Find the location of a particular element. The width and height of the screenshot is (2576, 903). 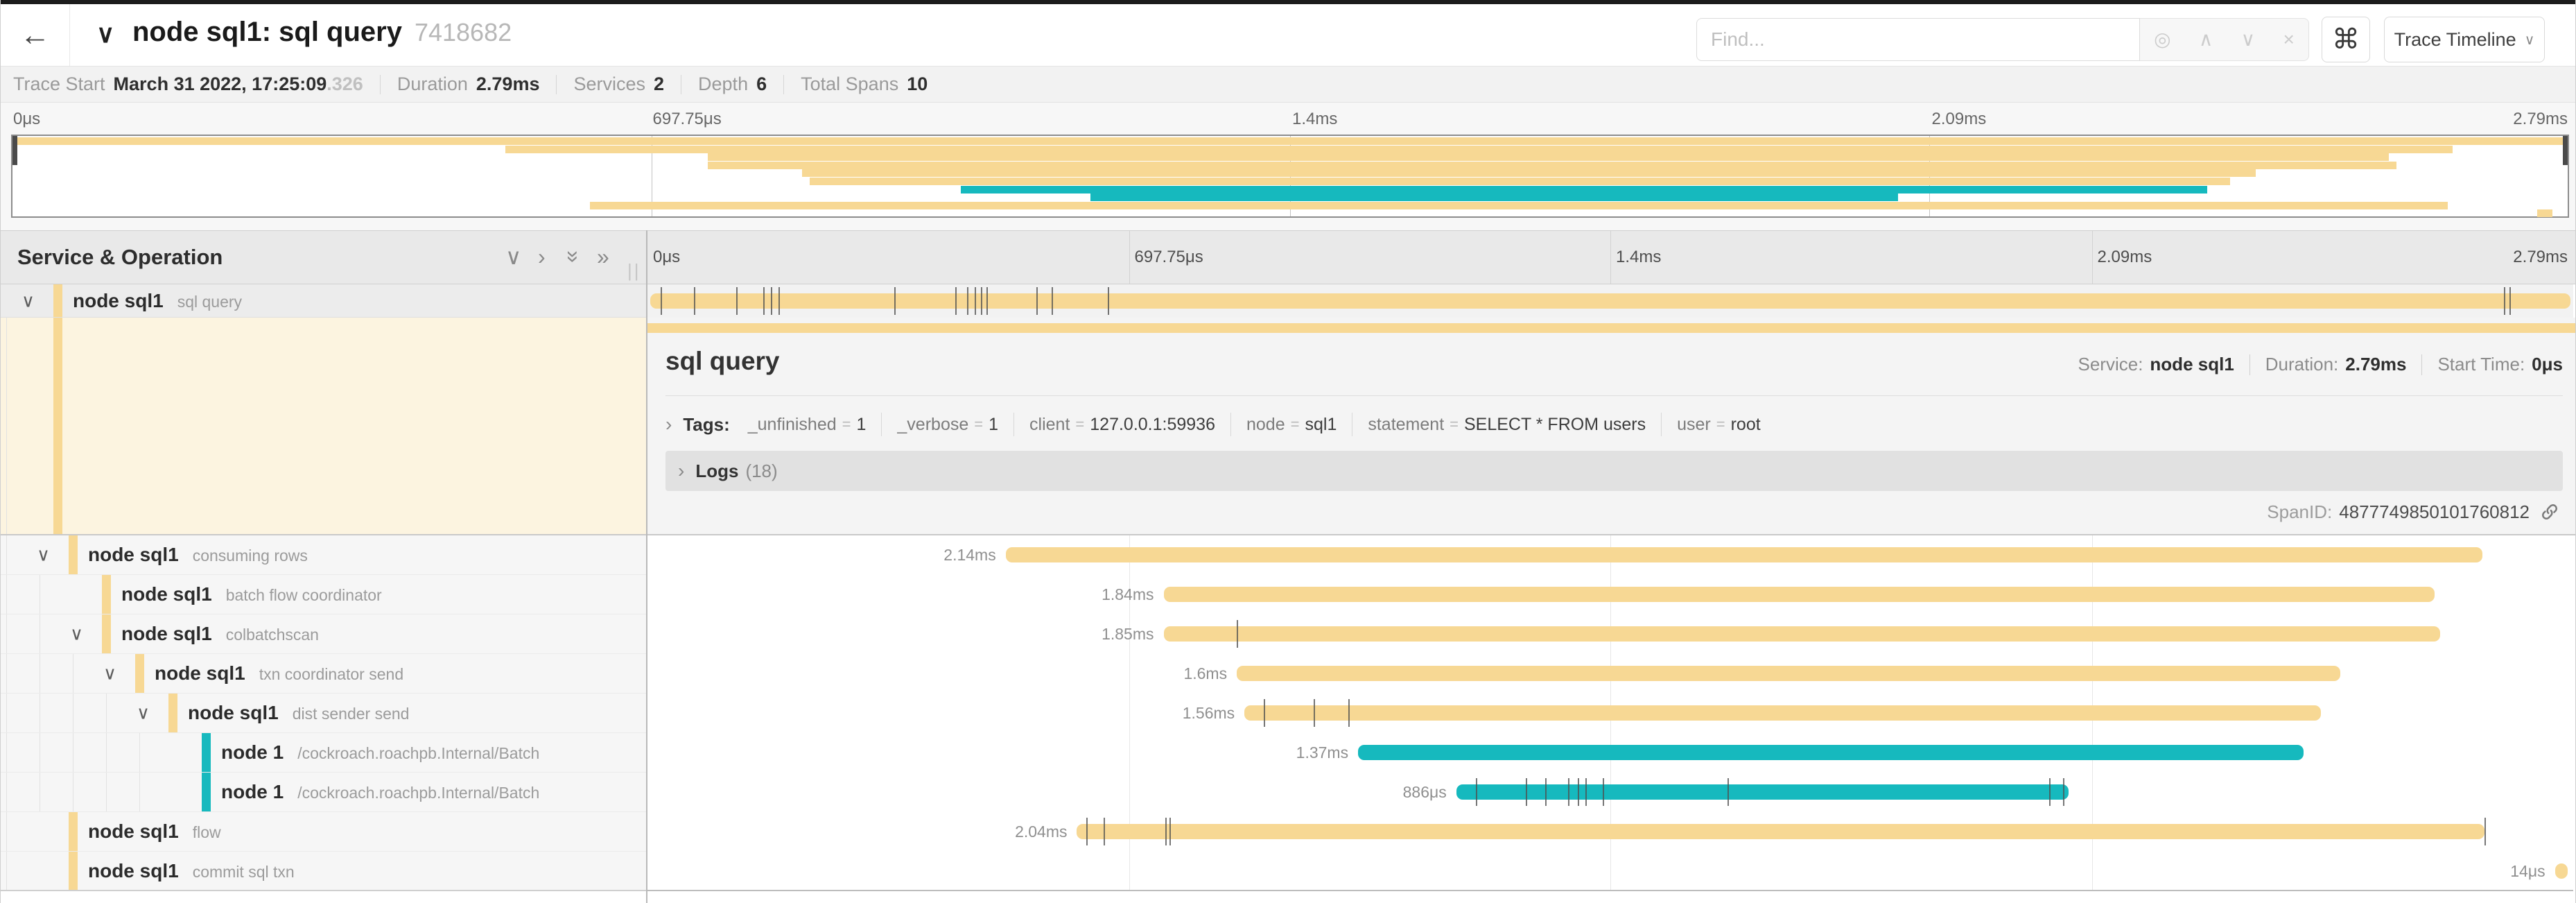

span-row: node sql1 flow 2.04ms is located at coordinates (1288, 832).